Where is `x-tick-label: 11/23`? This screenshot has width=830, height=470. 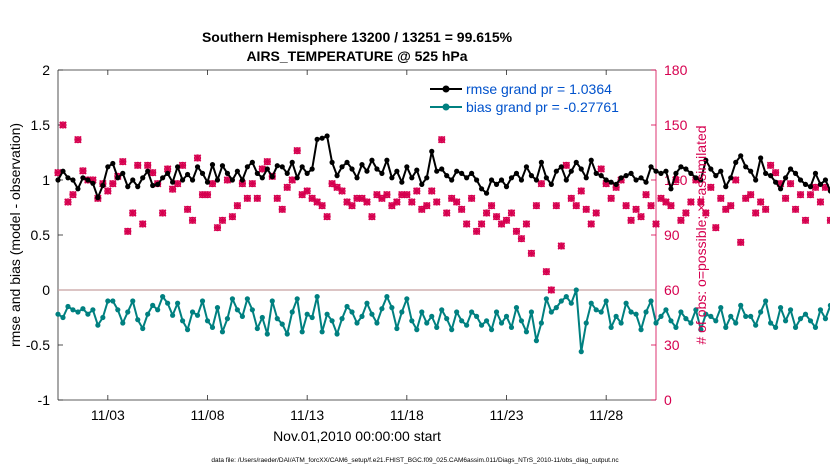
x-tick-label: 11/23 is located at coordinates (507, 415).